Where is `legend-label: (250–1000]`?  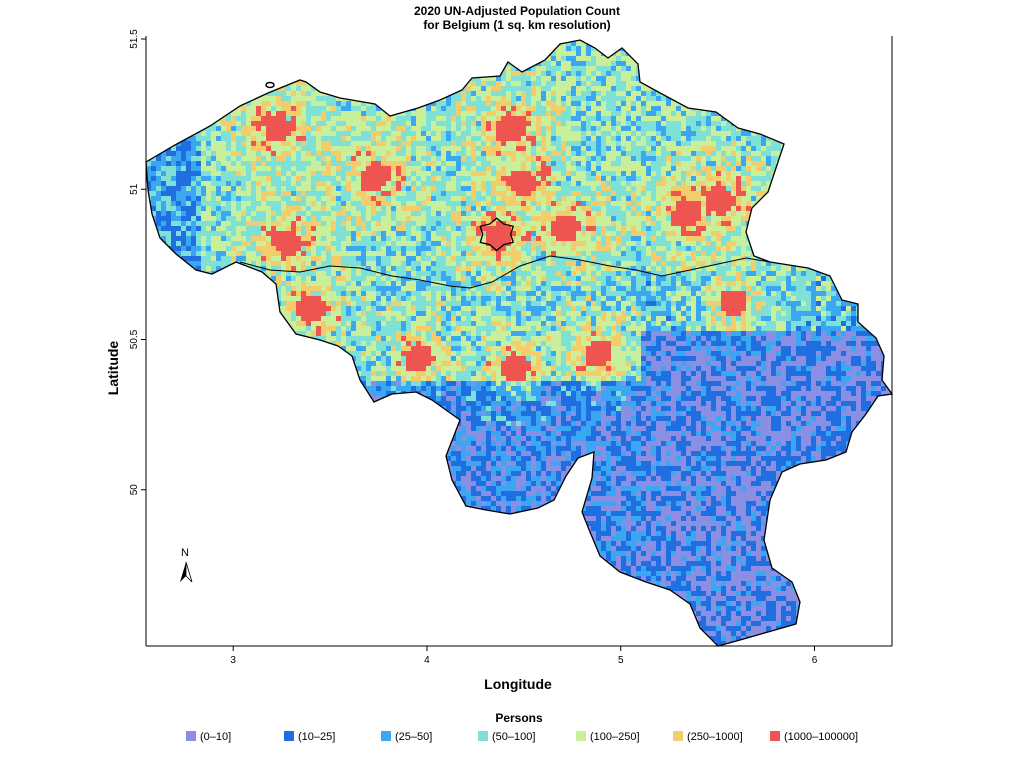 legend-label: (250–1000] is located at coordinates (715, 737).